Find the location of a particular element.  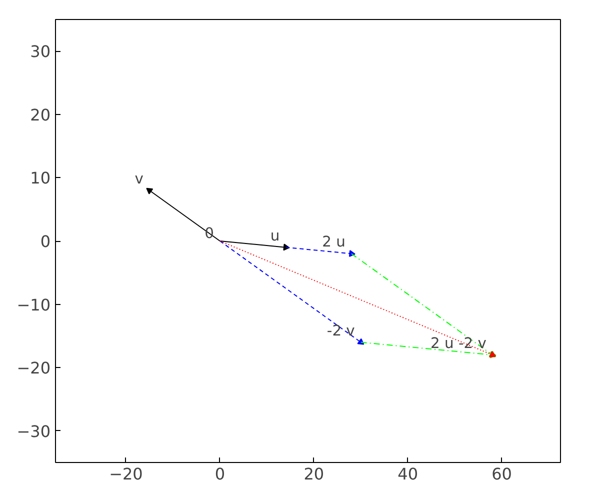

annotation: -2 v is located at coordinates (341, 331).